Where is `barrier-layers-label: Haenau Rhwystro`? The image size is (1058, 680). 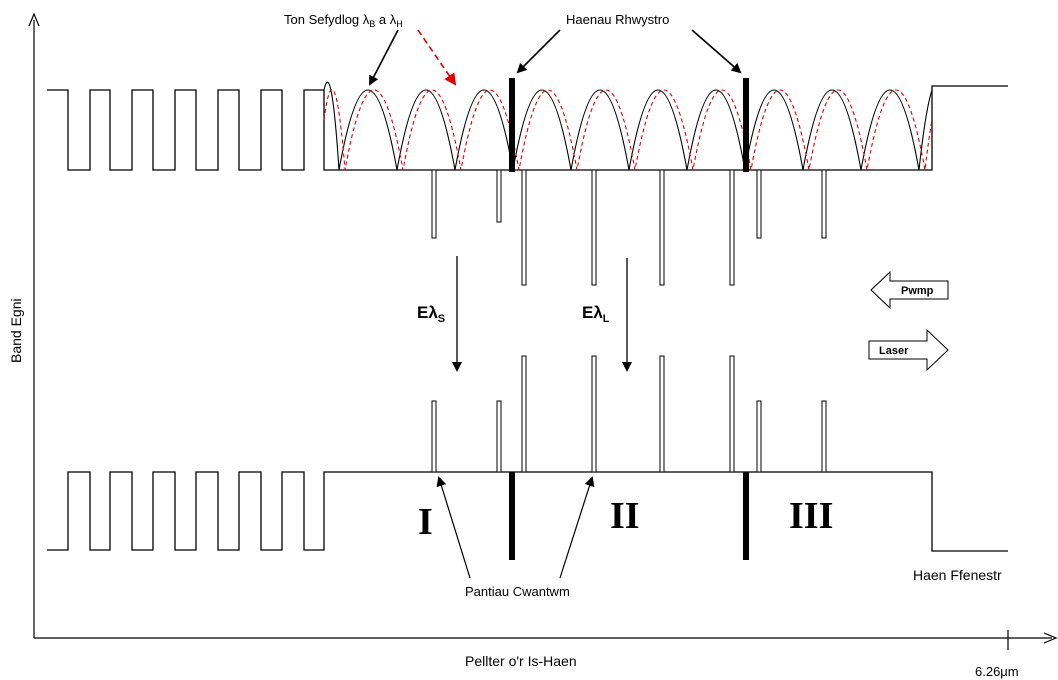 barrier-layers-label: Haenau Rhwystro is located at coordinates (617, 19).